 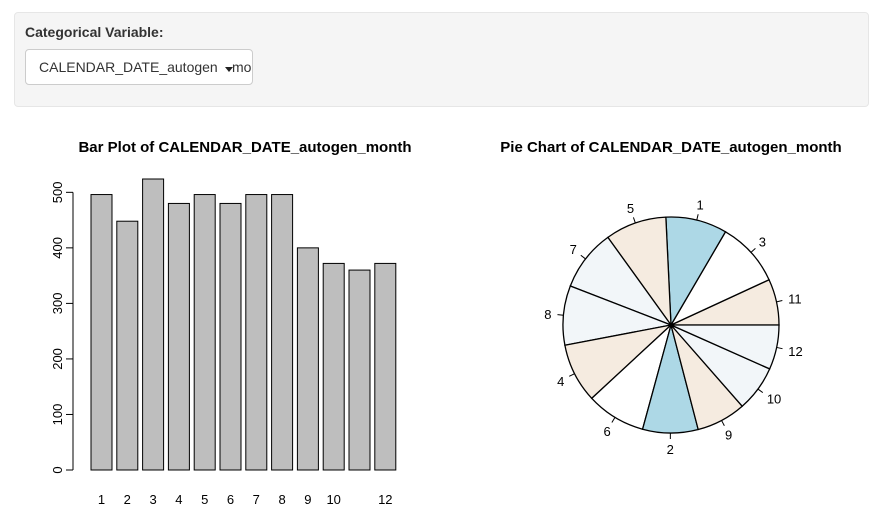 What do you see at coordinates (57, 359) in the screenshot?
I see `bar-y-tick-label: 200` at bounding box center [57, 359].